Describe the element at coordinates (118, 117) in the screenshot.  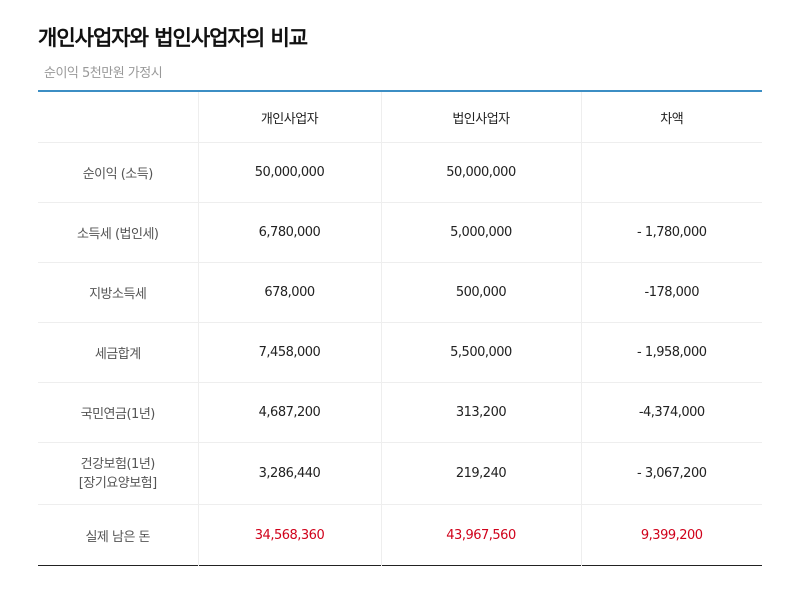
I see `header-empty-cell` at that location.